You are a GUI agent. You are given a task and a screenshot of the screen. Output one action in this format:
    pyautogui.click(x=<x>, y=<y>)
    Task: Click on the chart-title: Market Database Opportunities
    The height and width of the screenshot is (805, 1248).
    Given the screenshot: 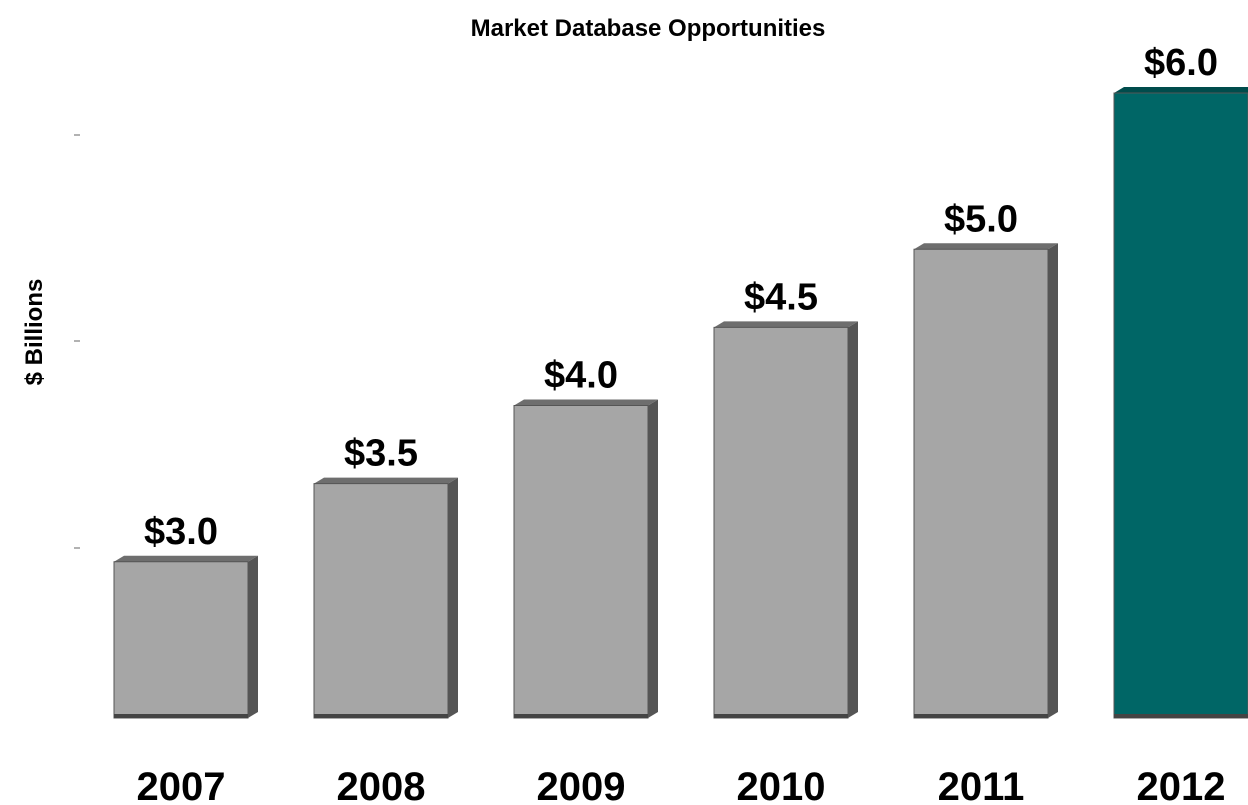 What is the action you would take?
    pyautogui.click(x=648, y=28)
    